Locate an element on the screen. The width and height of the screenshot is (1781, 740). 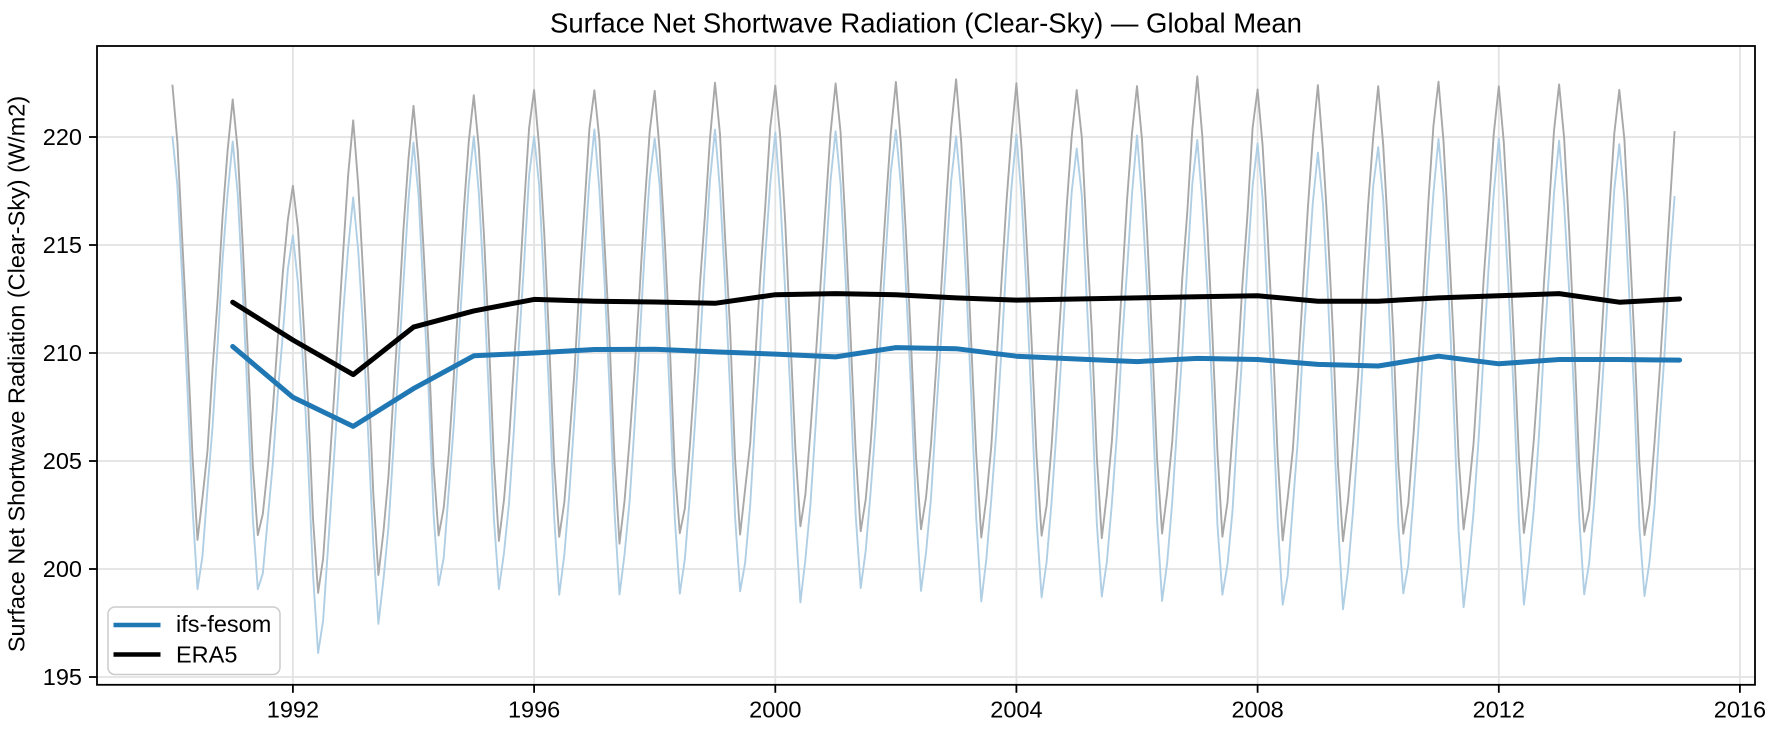
svg-text: 2016 is located at coordinates (1740, 709).